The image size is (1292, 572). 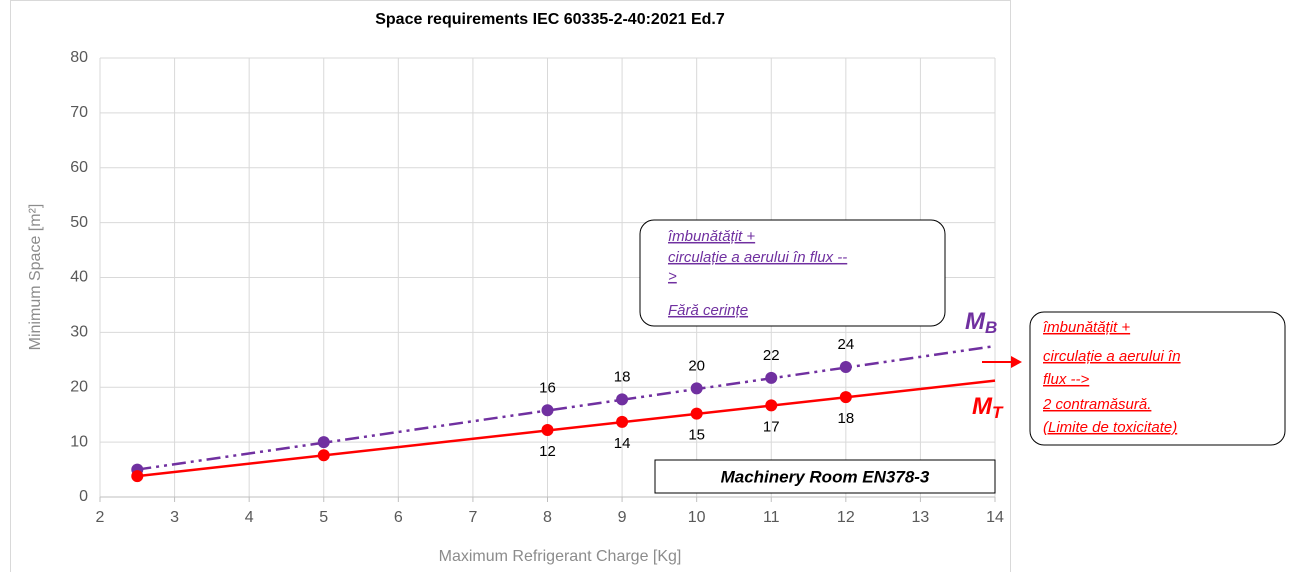 What do you see at coordinates (79, 112) in the screenshot?
I see `y-tick-label: 70` at bounding box center [79, 112].